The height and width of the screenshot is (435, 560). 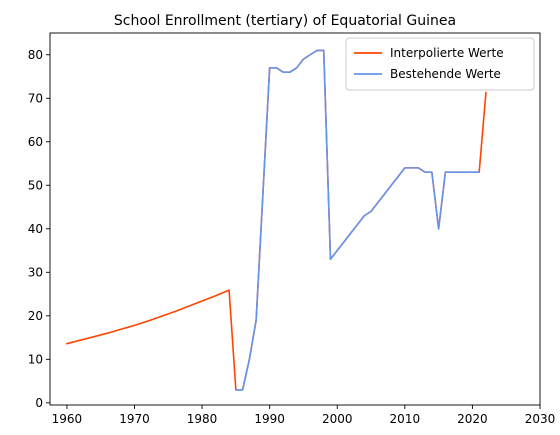 I want to click on x-tick-label-7: 2030, so click(x=540, y=419).